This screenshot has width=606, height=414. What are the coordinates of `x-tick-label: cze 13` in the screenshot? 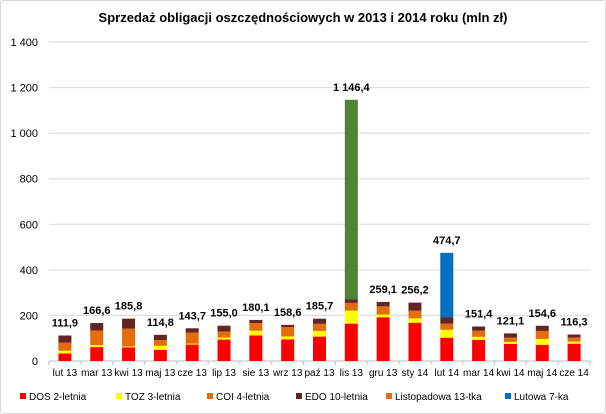 It's located at (192, 373).